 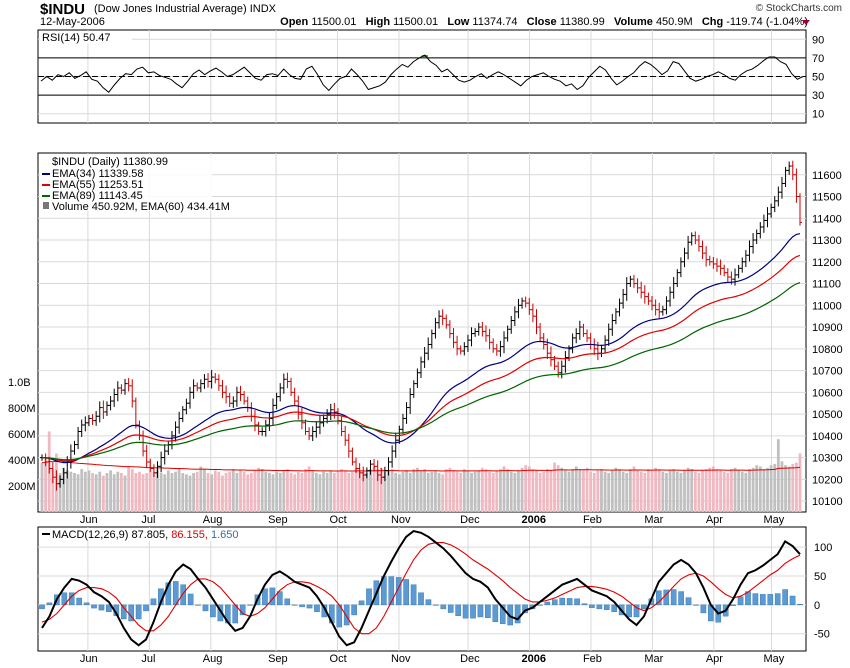 I want to click on rsi-overbought-fill, so click(x=424, y=56).